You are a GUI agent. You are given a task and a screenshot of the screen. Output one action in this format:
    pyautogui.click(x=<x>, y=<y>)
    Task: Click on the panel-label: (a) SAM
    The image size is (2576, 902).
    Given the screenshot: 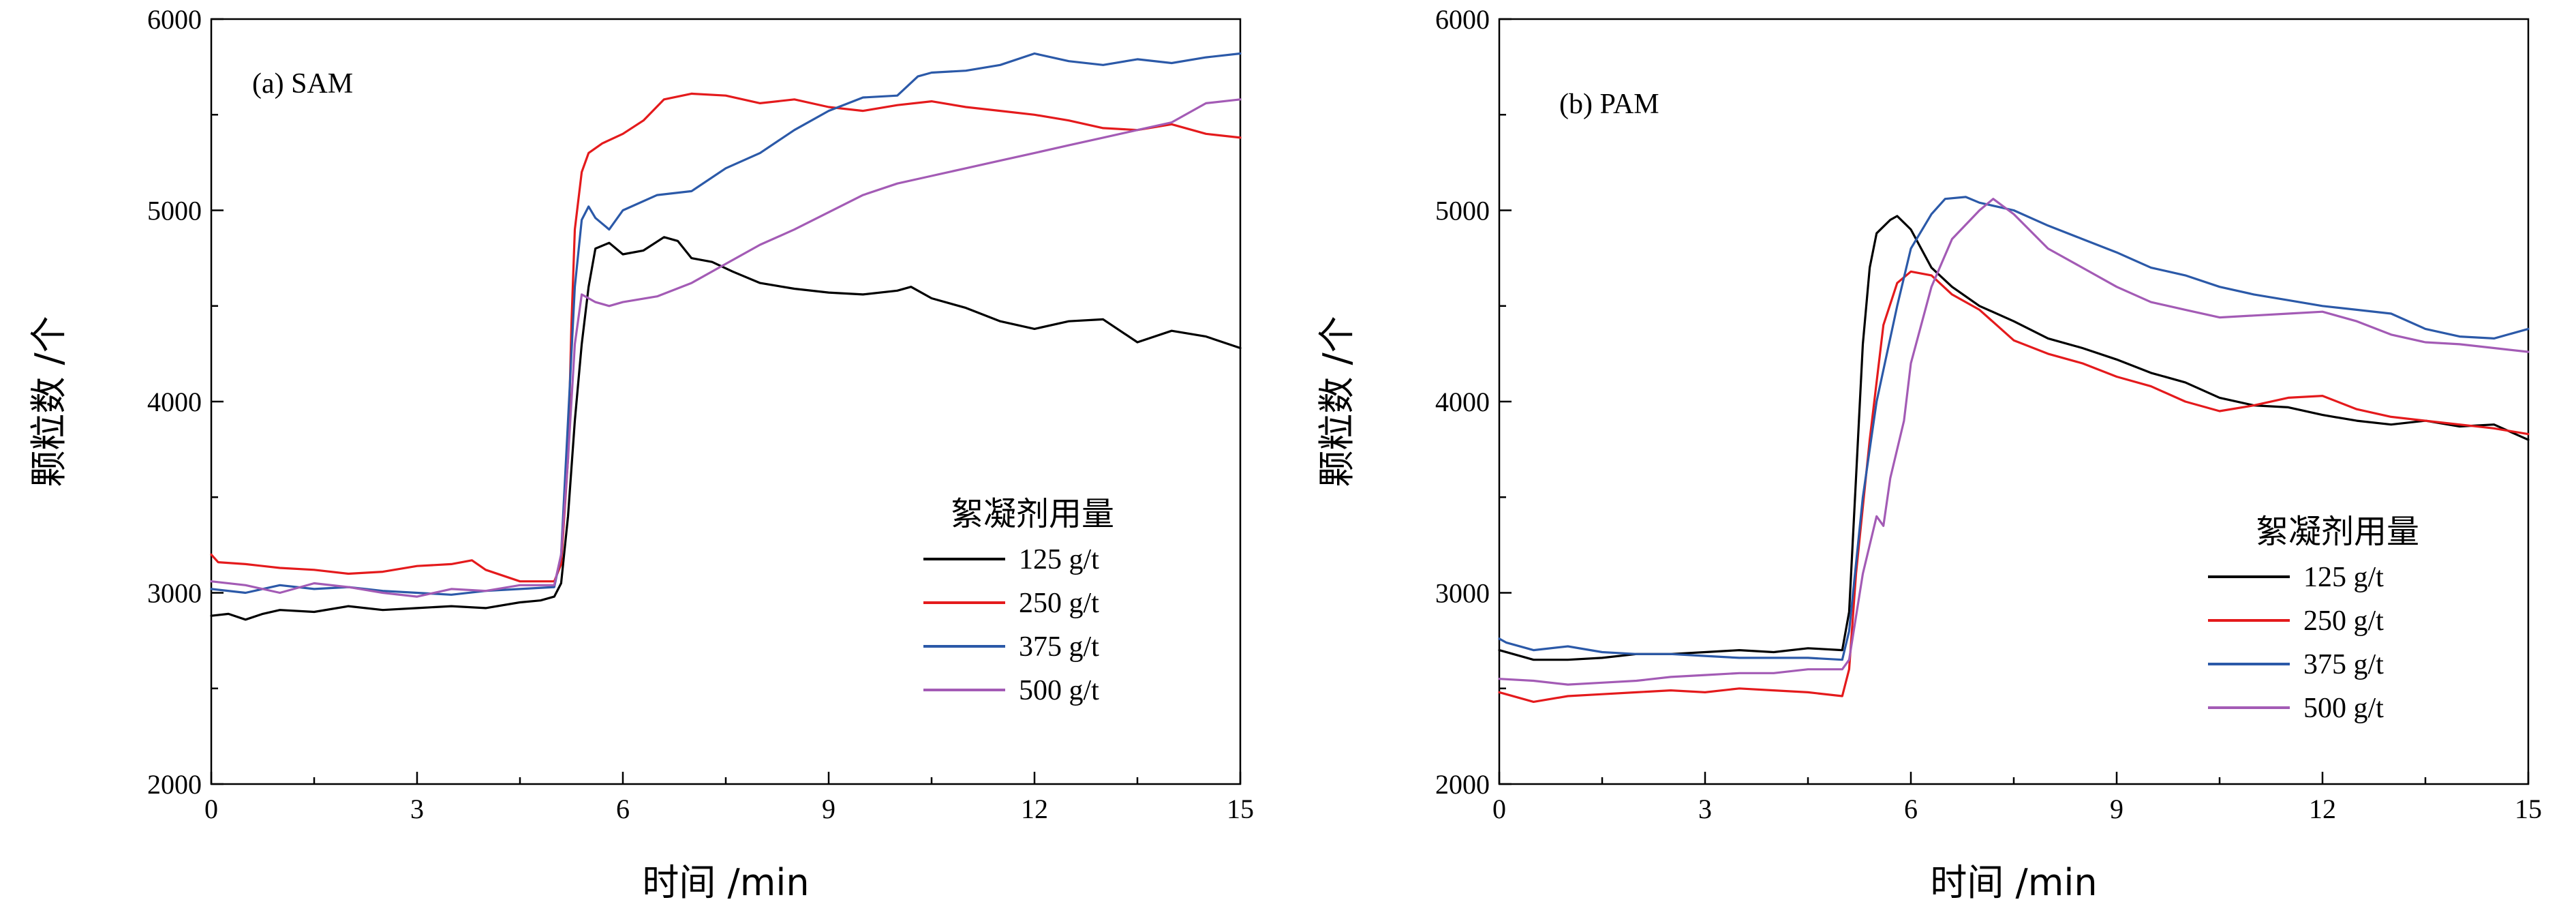 What is the action you would take?
    pyautogui.click(x=302, y=84)
    